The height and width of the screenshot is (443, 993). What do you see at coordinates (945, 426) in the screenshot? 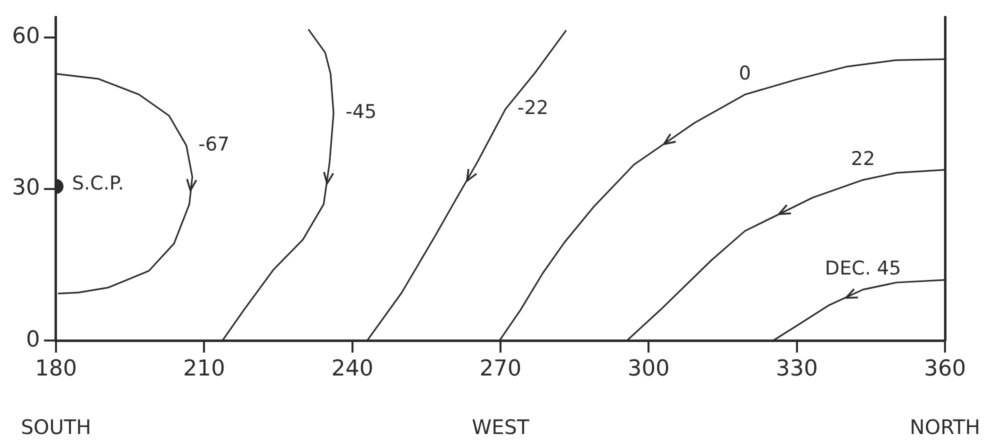
I see `text: NORTH` at bounding box center [945, 426].